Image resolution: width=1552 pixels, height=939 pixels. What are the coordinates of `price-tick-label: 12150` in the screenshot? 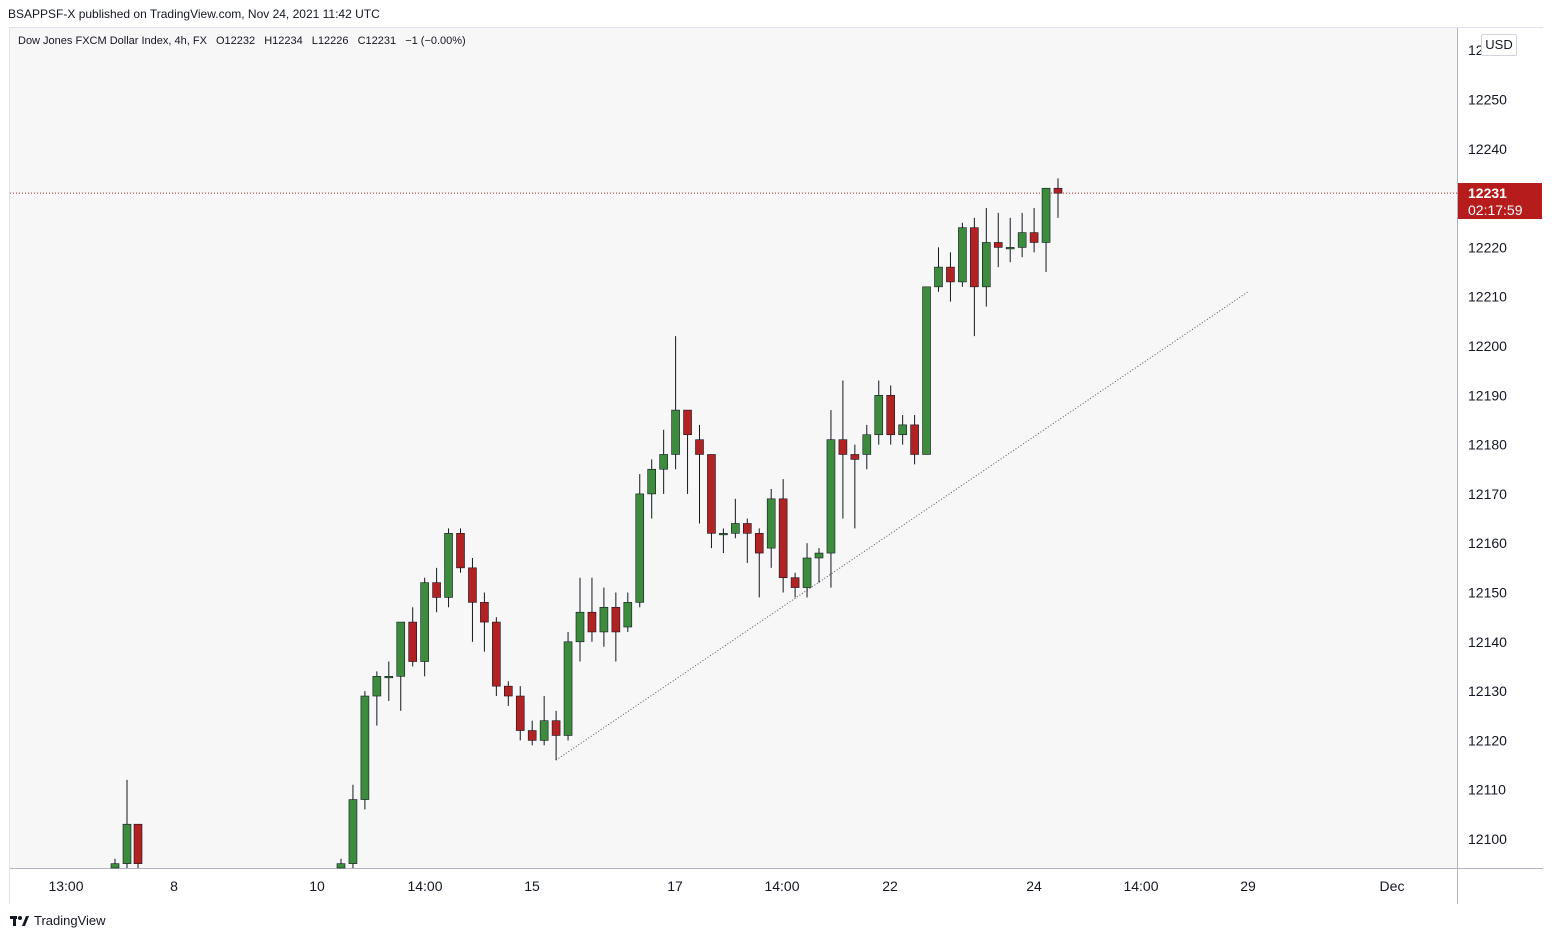 It's located at (1487, 593).